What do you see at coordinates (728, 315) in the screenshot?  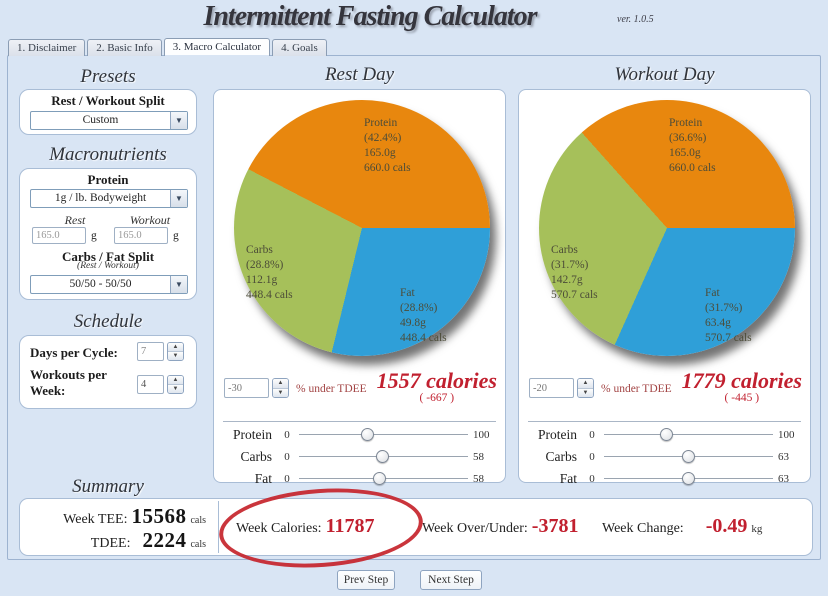 I see `pie-label-fat: Fat (31.7%) 63.4g 570.7 cals` at bounding box center [728, 315].